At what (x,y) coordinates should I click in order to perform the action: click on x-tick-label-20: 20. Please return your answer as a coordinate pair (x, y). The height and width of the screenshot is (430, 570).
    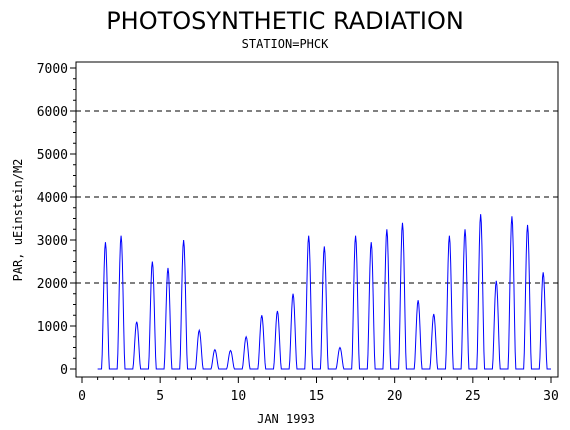
    Looking at the image, I should click on (395, 396).